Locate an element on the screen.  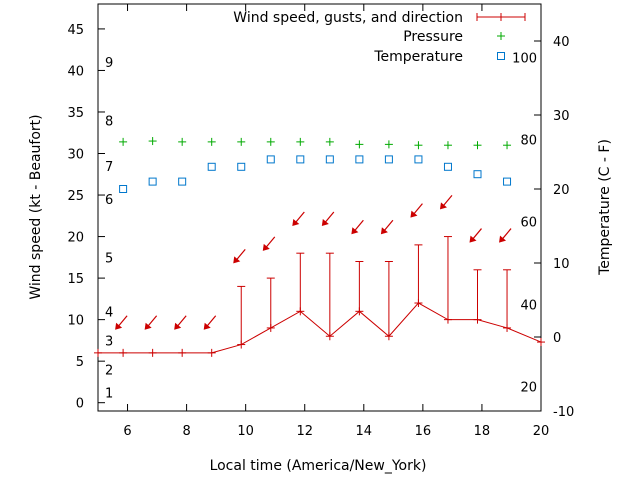
beaufort-label: 8 is located at coordinates (109, 121).